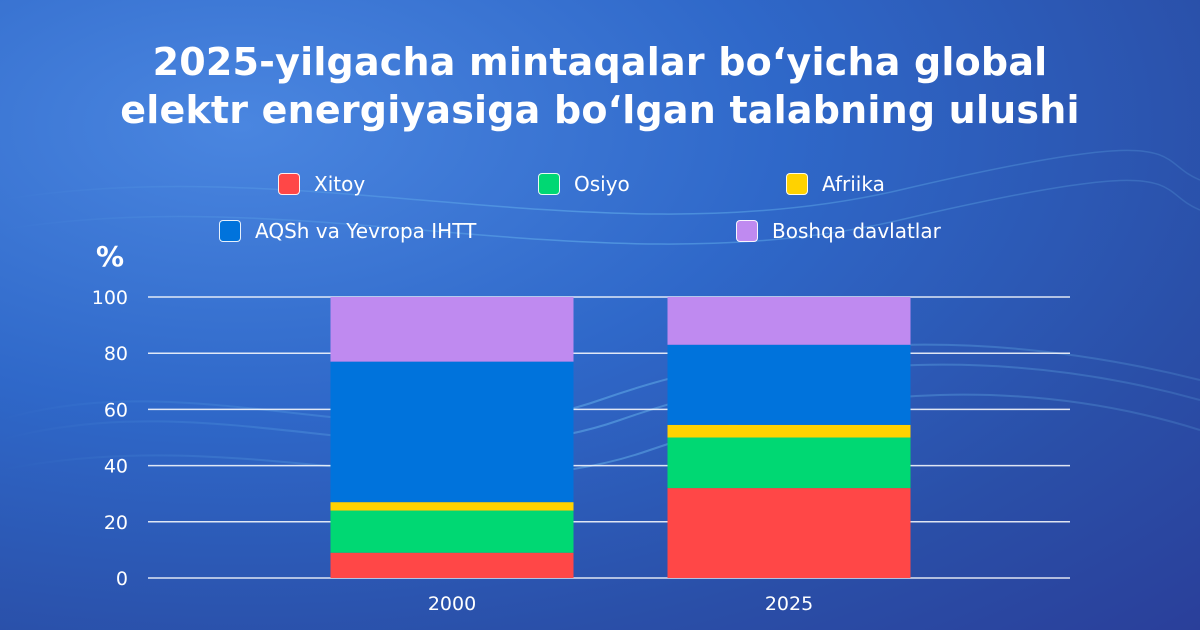  I want to click on bar-2000-boshqa, so click(452, 329).